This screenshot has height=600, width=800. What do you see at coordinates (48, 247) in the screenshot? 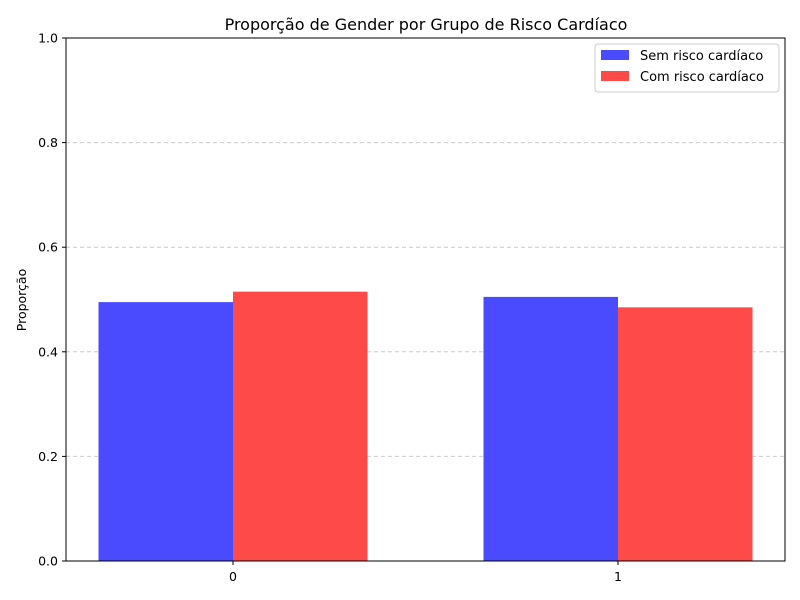
I see `y-tick-label: 0.6` at bounding box center [48, 247].